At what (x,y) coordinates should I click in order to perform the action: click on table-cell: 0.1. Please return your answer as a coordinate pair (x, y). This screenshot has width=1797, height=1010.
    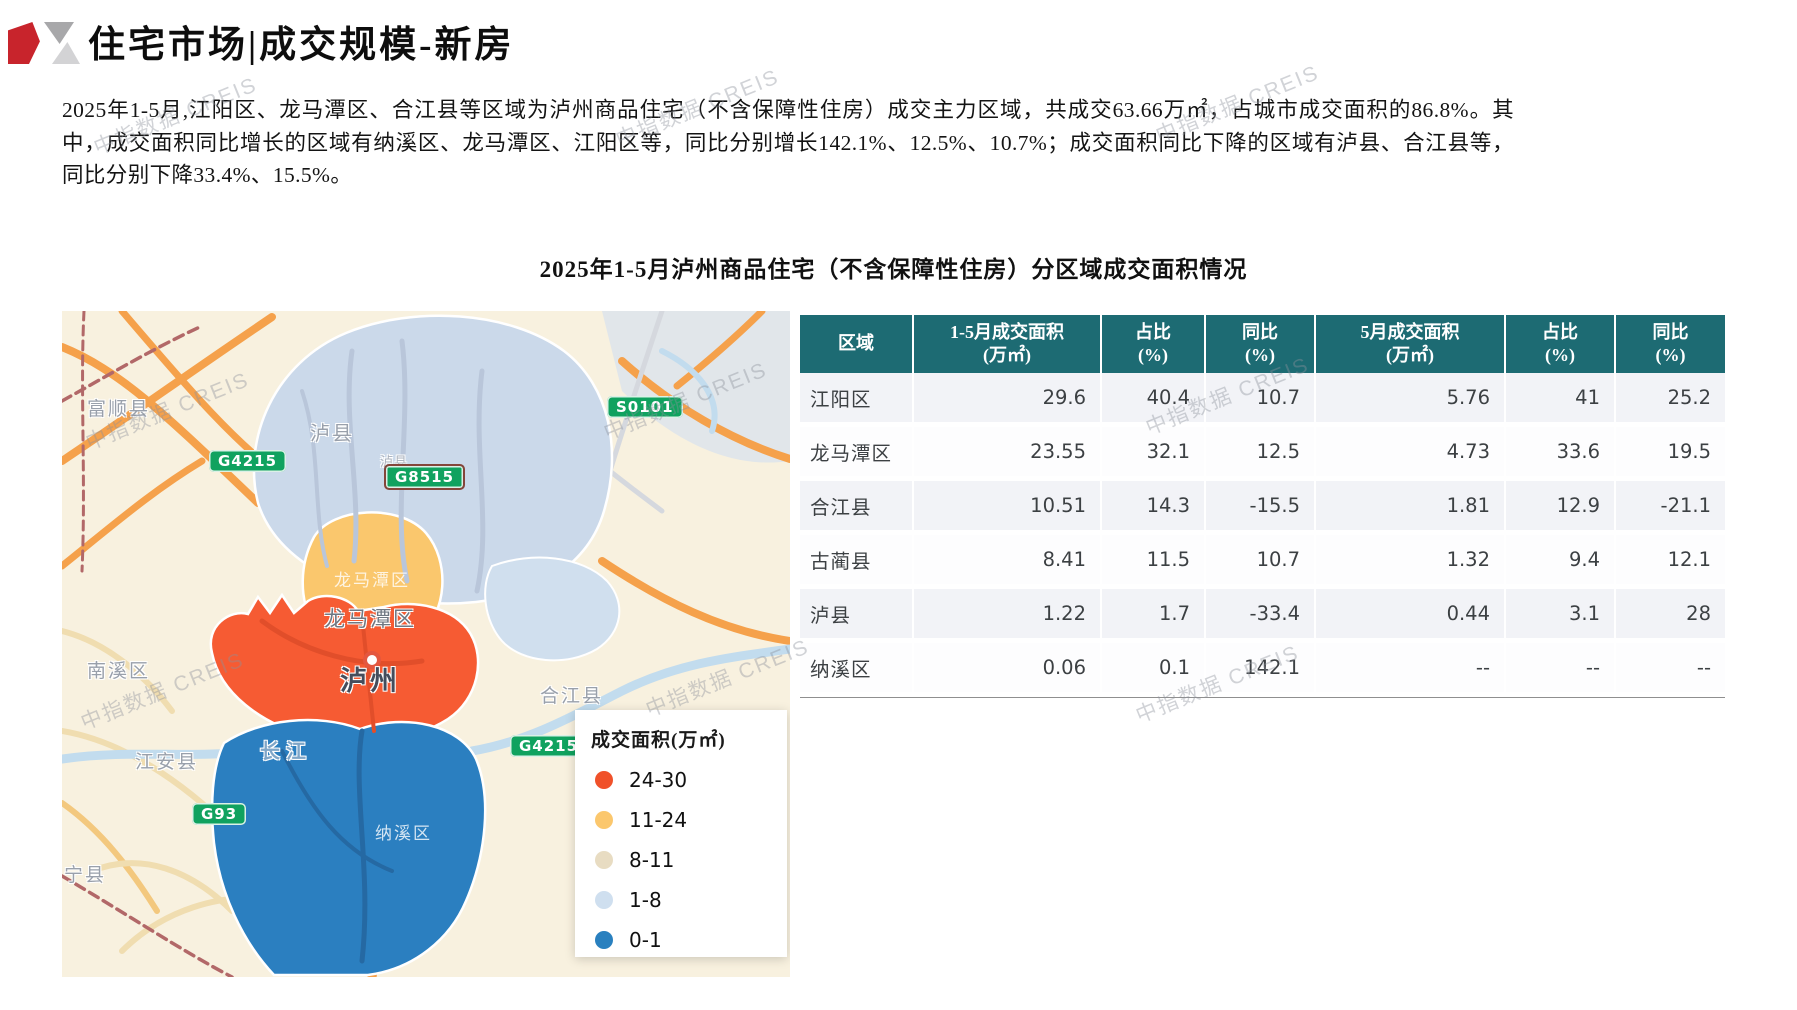
    Looking at the image, I should click on (1152, 667).